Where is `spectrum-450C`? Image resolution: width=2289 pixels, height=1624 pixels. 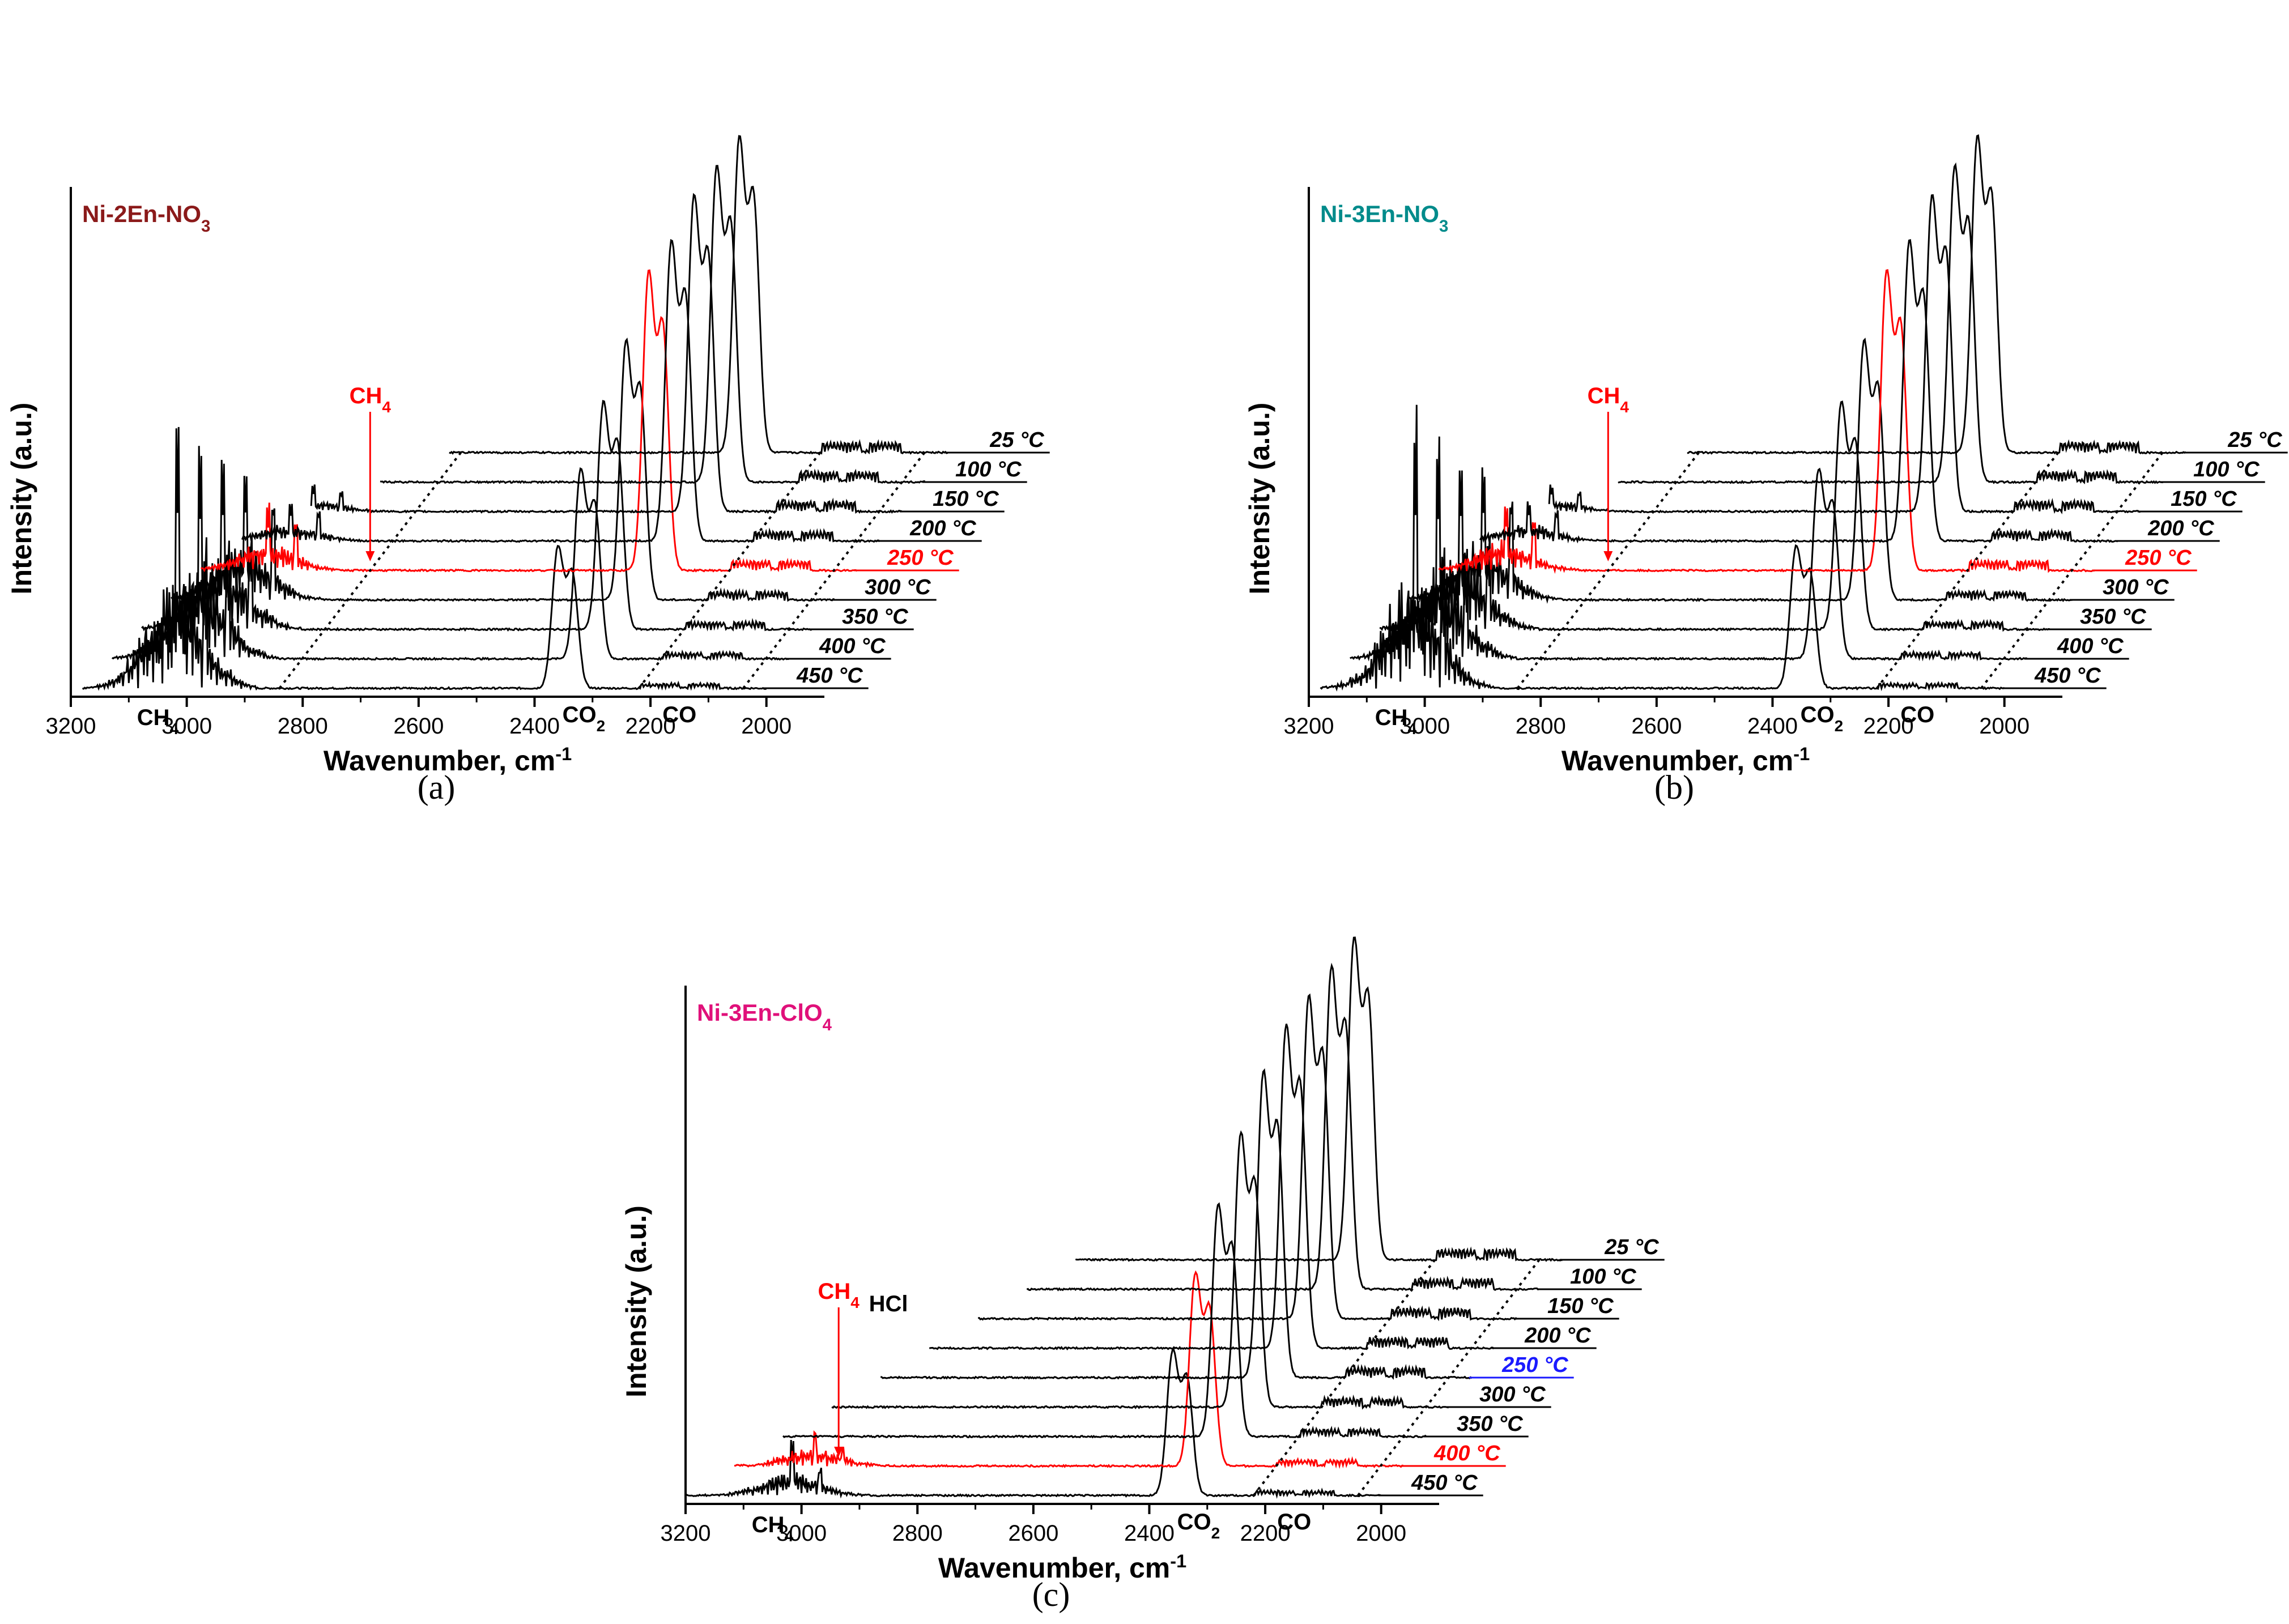
spectrum-450C is located at coordinates (1662, 548).